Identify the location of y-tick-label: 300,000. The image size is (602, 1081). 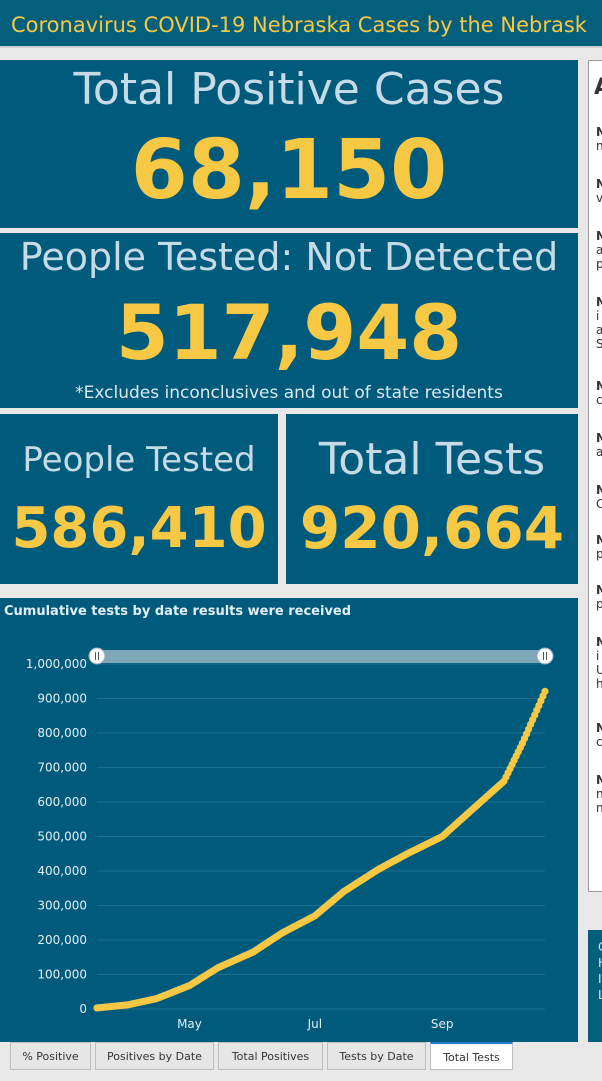
(62, 906).